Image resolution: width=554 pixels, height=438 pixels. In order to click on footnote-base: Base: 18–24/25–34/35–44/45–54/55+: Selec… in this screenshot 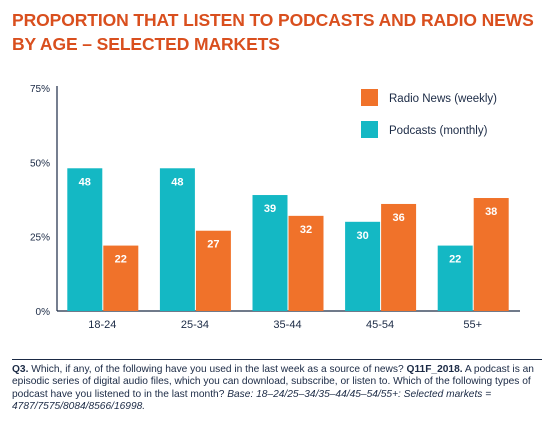, I will do `click(252, 400)`.